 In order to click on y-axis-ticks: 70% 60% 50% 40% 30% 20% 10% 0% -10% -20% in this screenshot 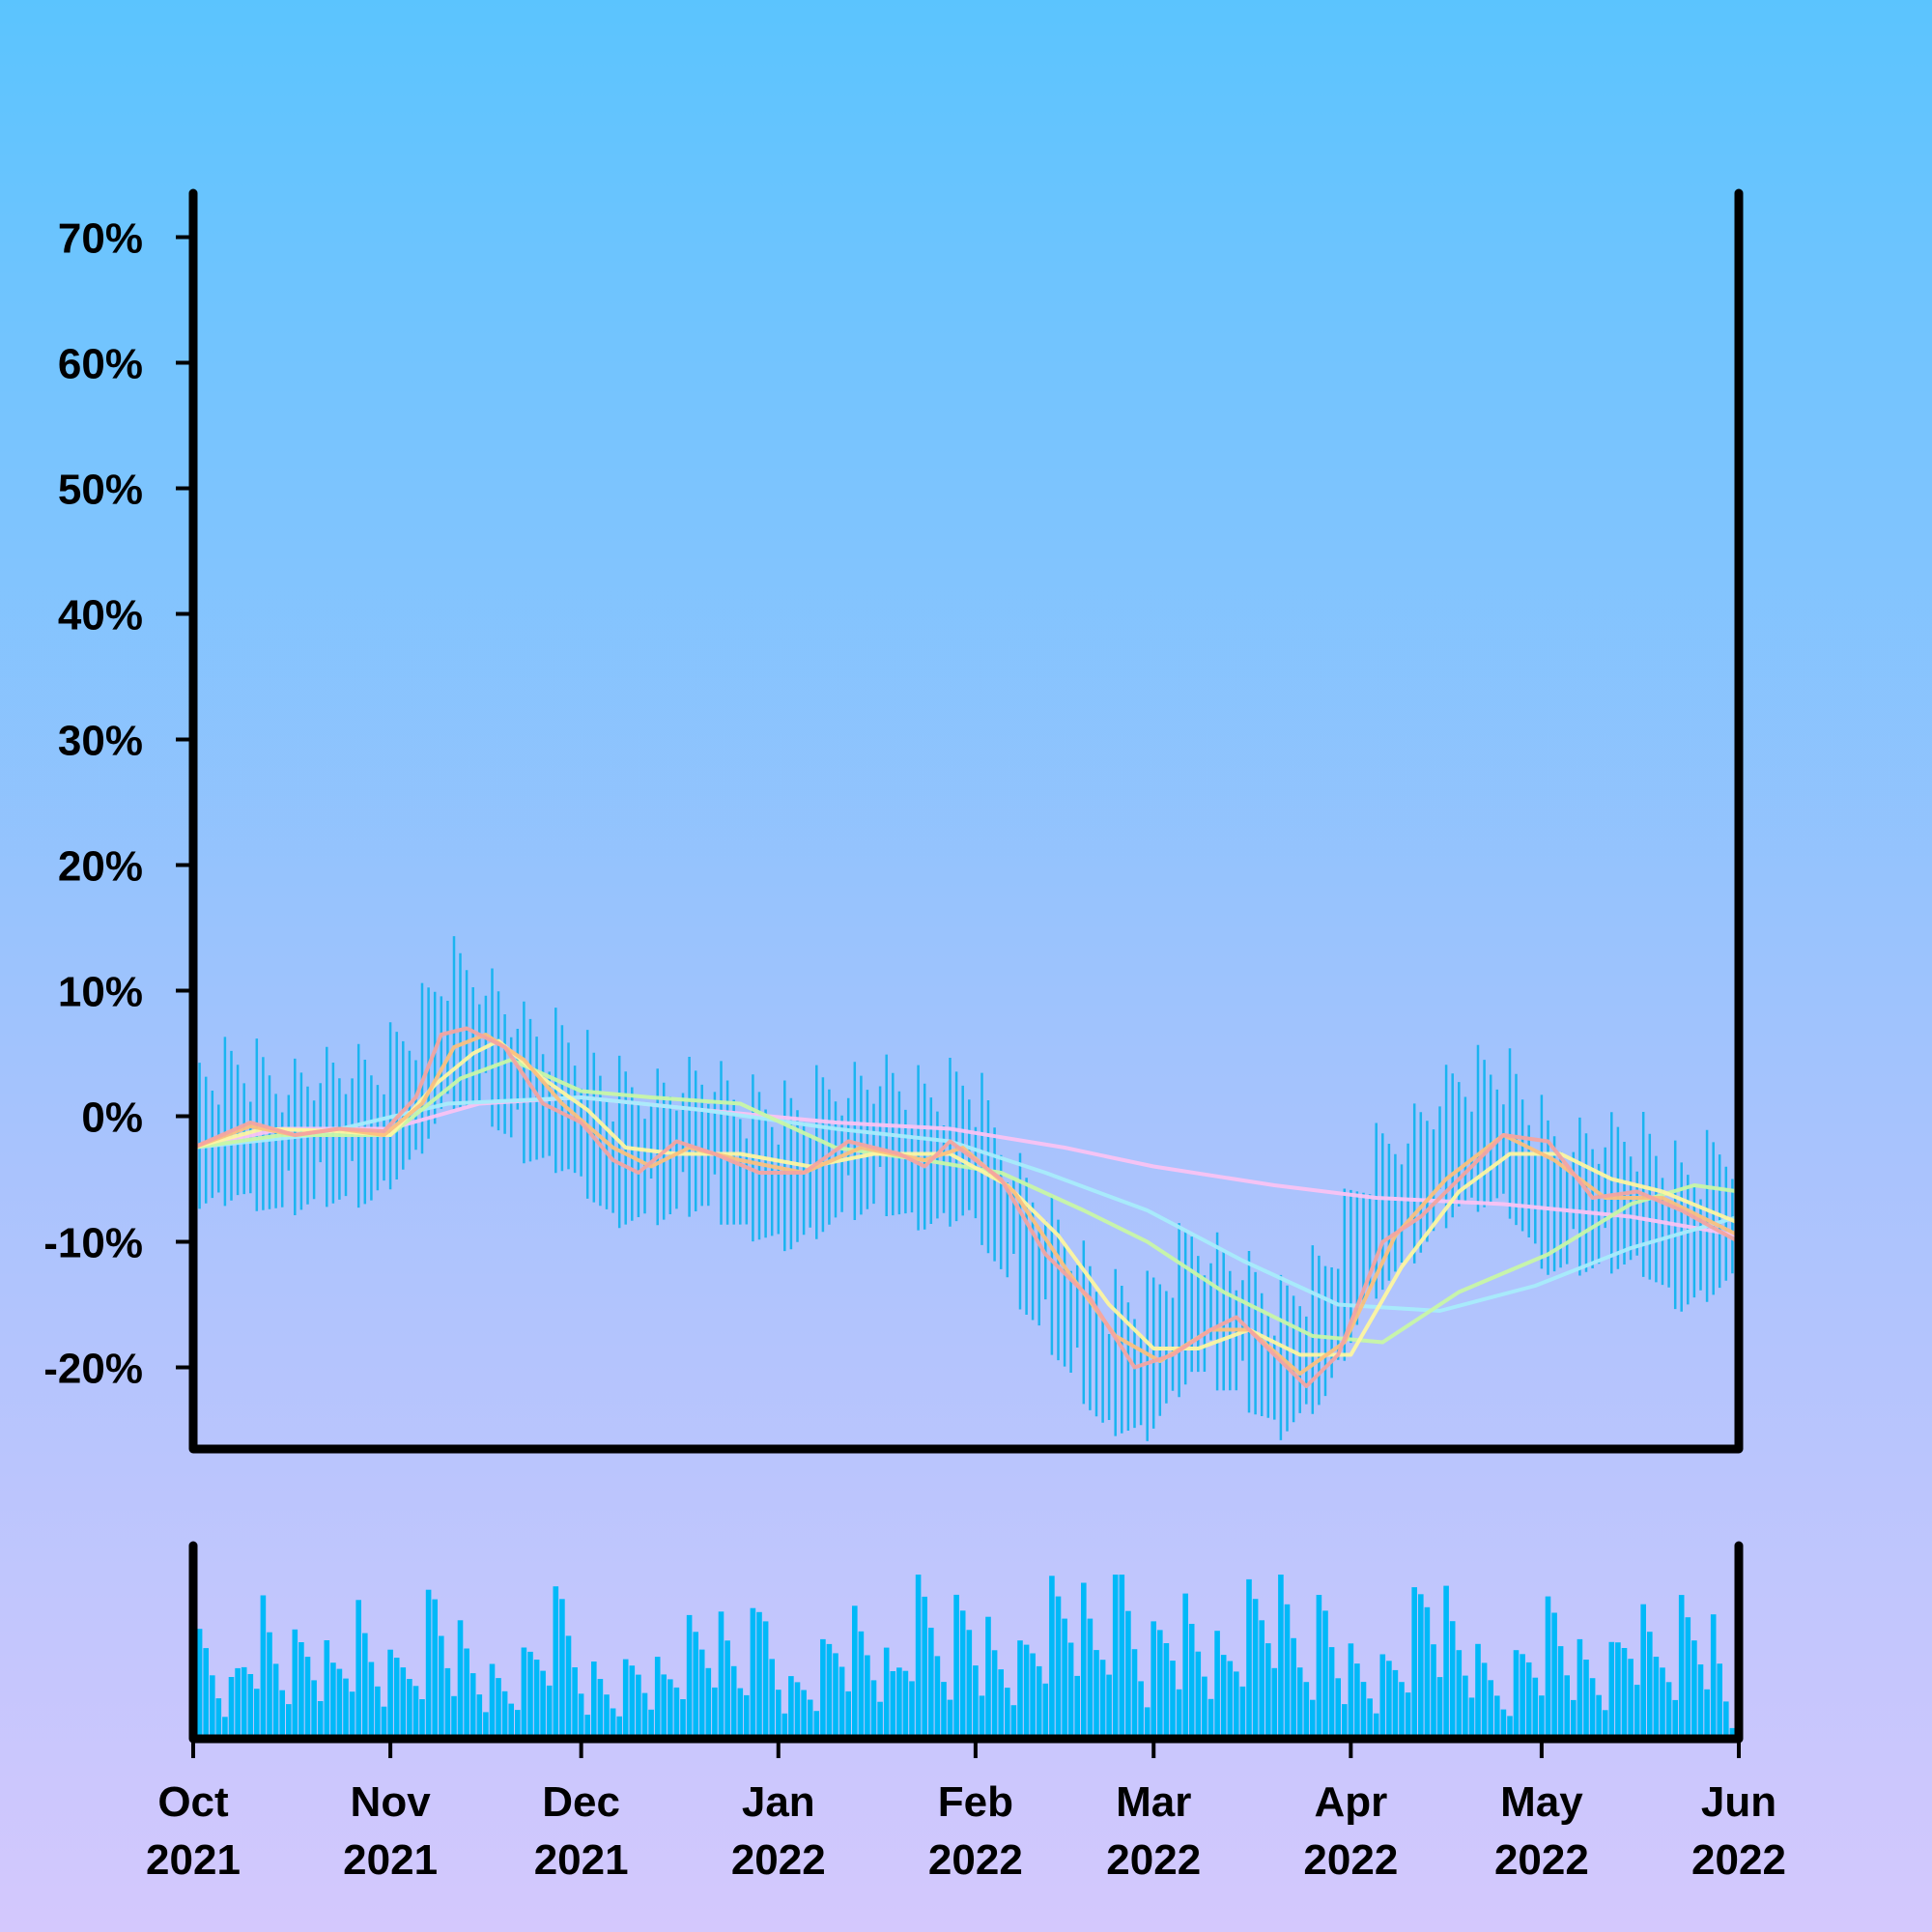, I will do `click(118, 804)`.